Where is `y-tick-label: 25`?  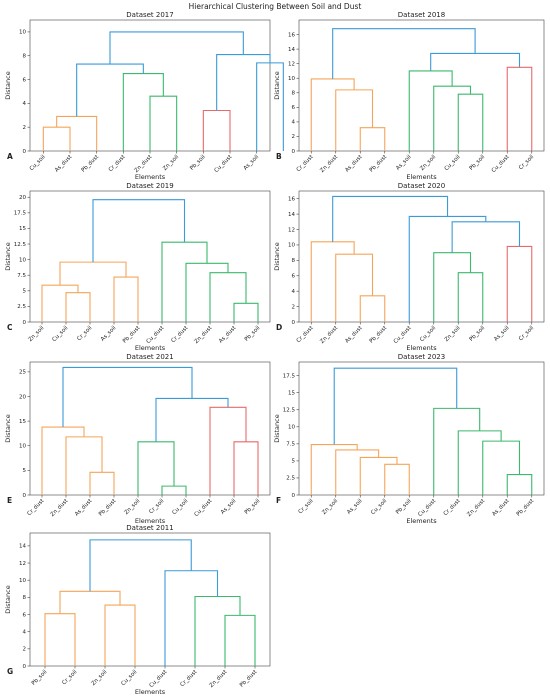
y-tick-label: 25 is located at coordinates (22, 373).